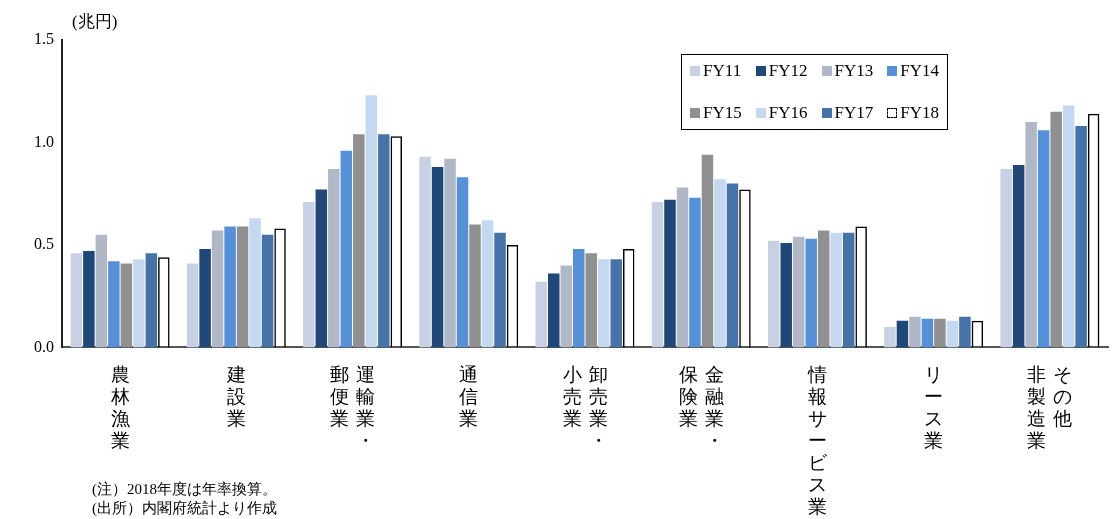  What do you see at coordinates (788, 71) in the screenshot?
I see `legend-label: FY12` at bounding box center [788, 71].